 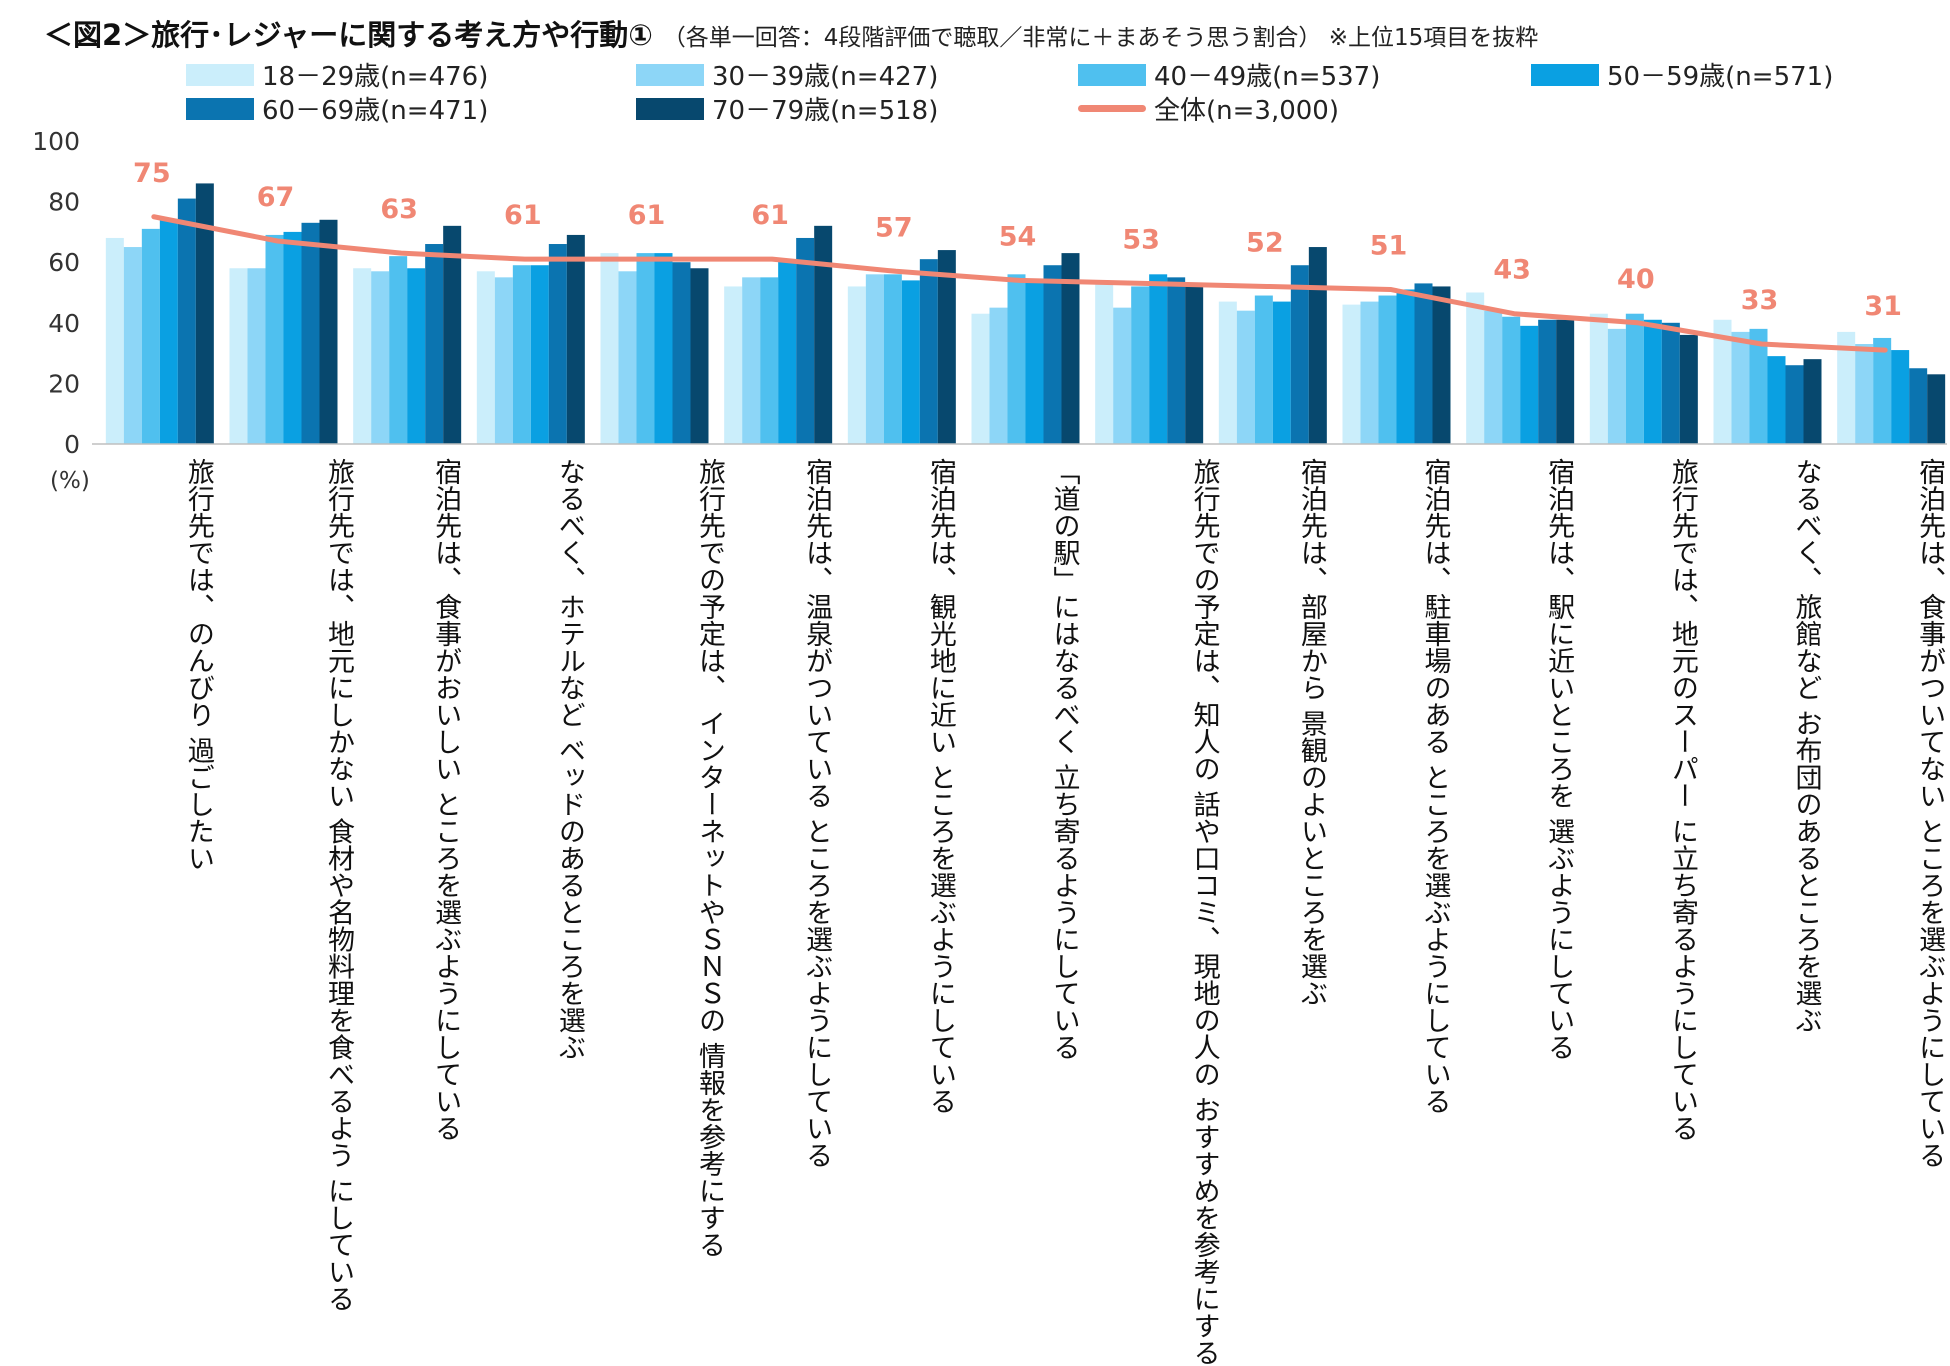 I want to click on total-data-label: 52, so click(x=1265, y=242).